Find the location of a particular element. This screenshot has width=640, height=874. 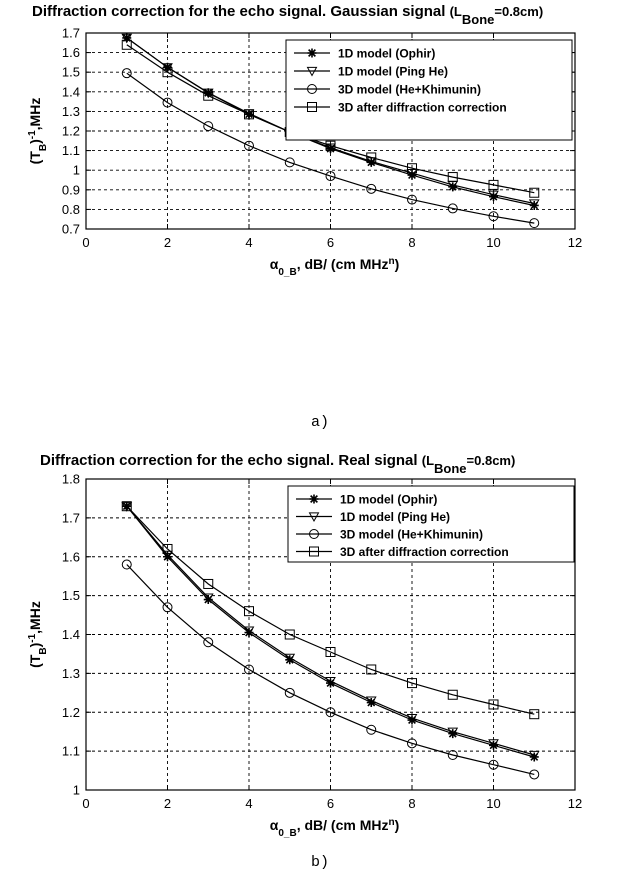

chart-a-ytick-label-7: 1.4 is located at coordinates (71, 91).